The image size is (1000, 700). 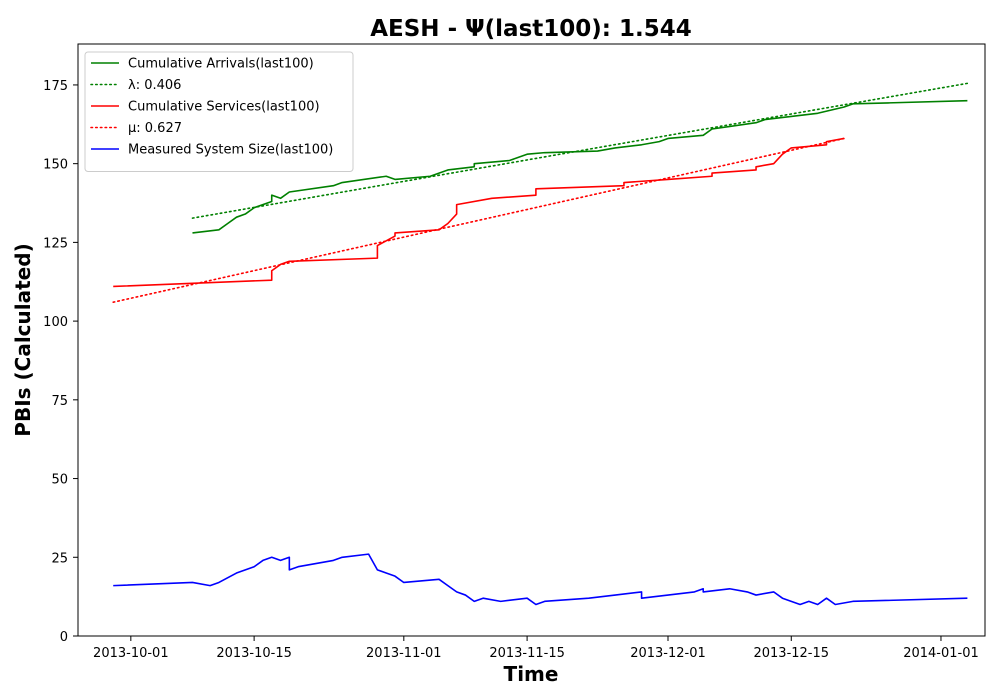 I want to click on x-tick-label: 2013-10-15, so click(x=254, y=653).